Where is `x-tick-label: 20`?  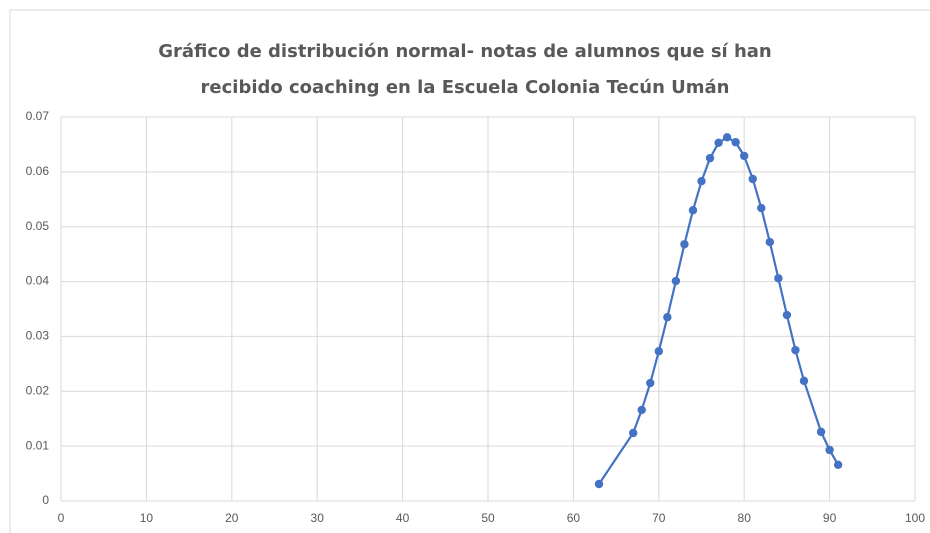
x-tick-label: 20 is located at coordinates (232, 518).